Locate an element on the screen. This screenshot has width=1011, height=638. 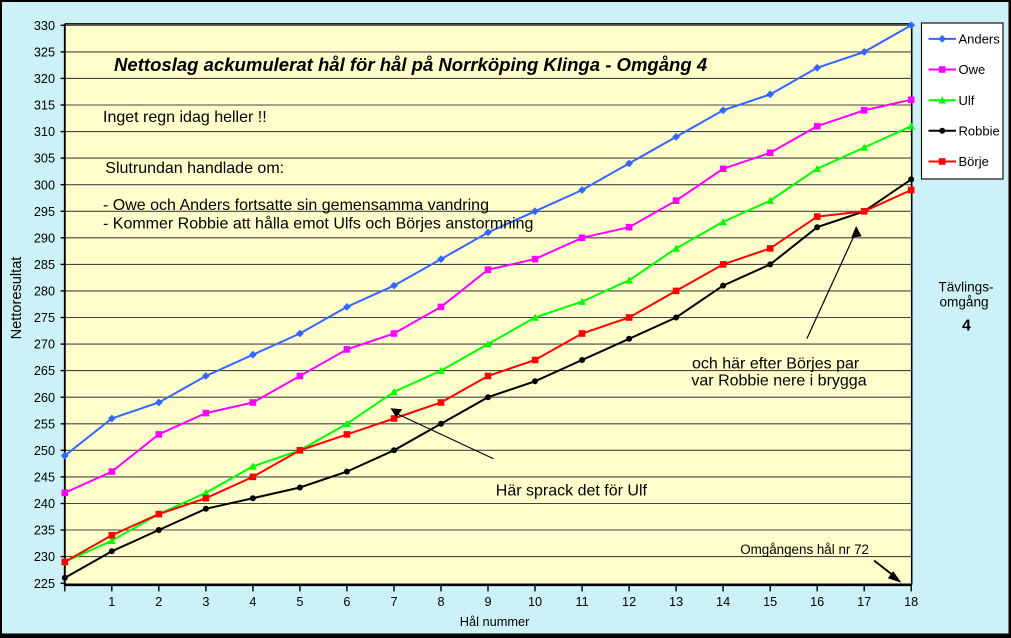
svg-text: omgång is located at coordinates (963, 302).